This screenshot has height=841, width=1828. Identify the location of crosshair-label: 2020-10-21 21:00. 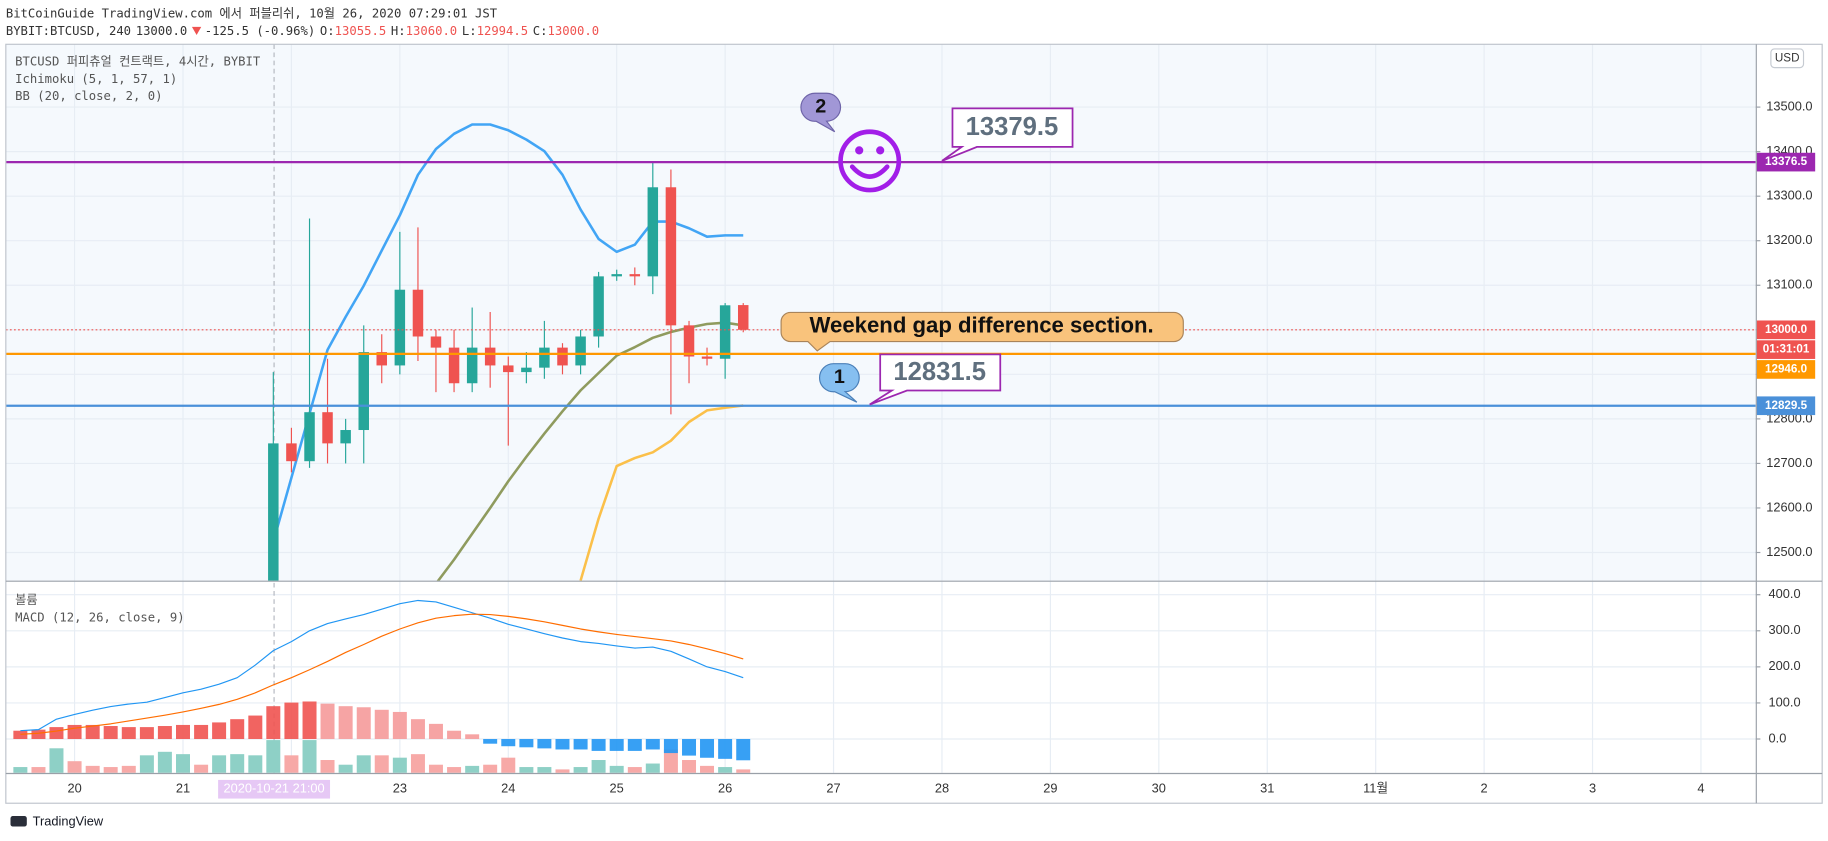
(273, 788).